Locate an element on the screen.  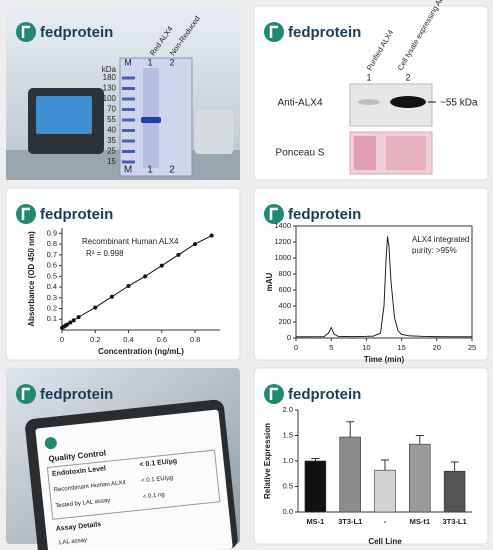
y-tick-label: 0 is located at coordinates (289, 337).